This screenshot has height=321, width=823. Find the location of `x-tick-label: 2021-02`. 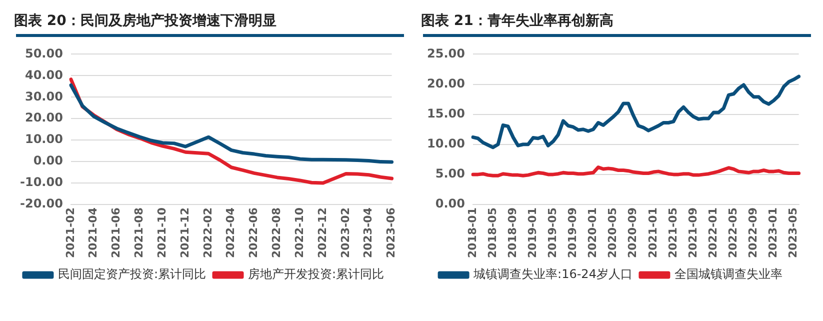

x-tick-label: 2021-02 is located at coordinates (70, 233).